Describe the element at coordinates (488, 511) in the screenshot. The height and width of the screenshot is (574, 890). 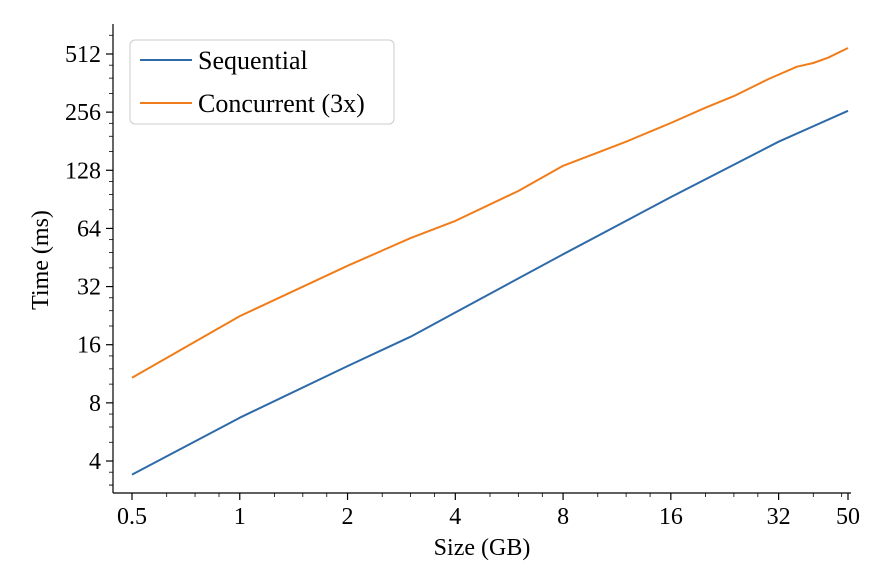
I see `x-ticks: 0.5 1 2 4 8 16 32 50` at that location.